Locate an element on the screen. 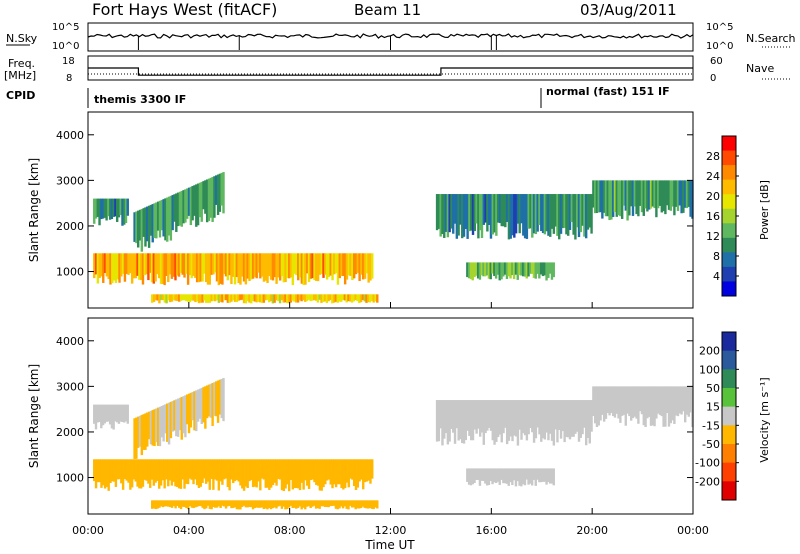  x-tick-label: 04:00 is located at coordinates (189, 530).